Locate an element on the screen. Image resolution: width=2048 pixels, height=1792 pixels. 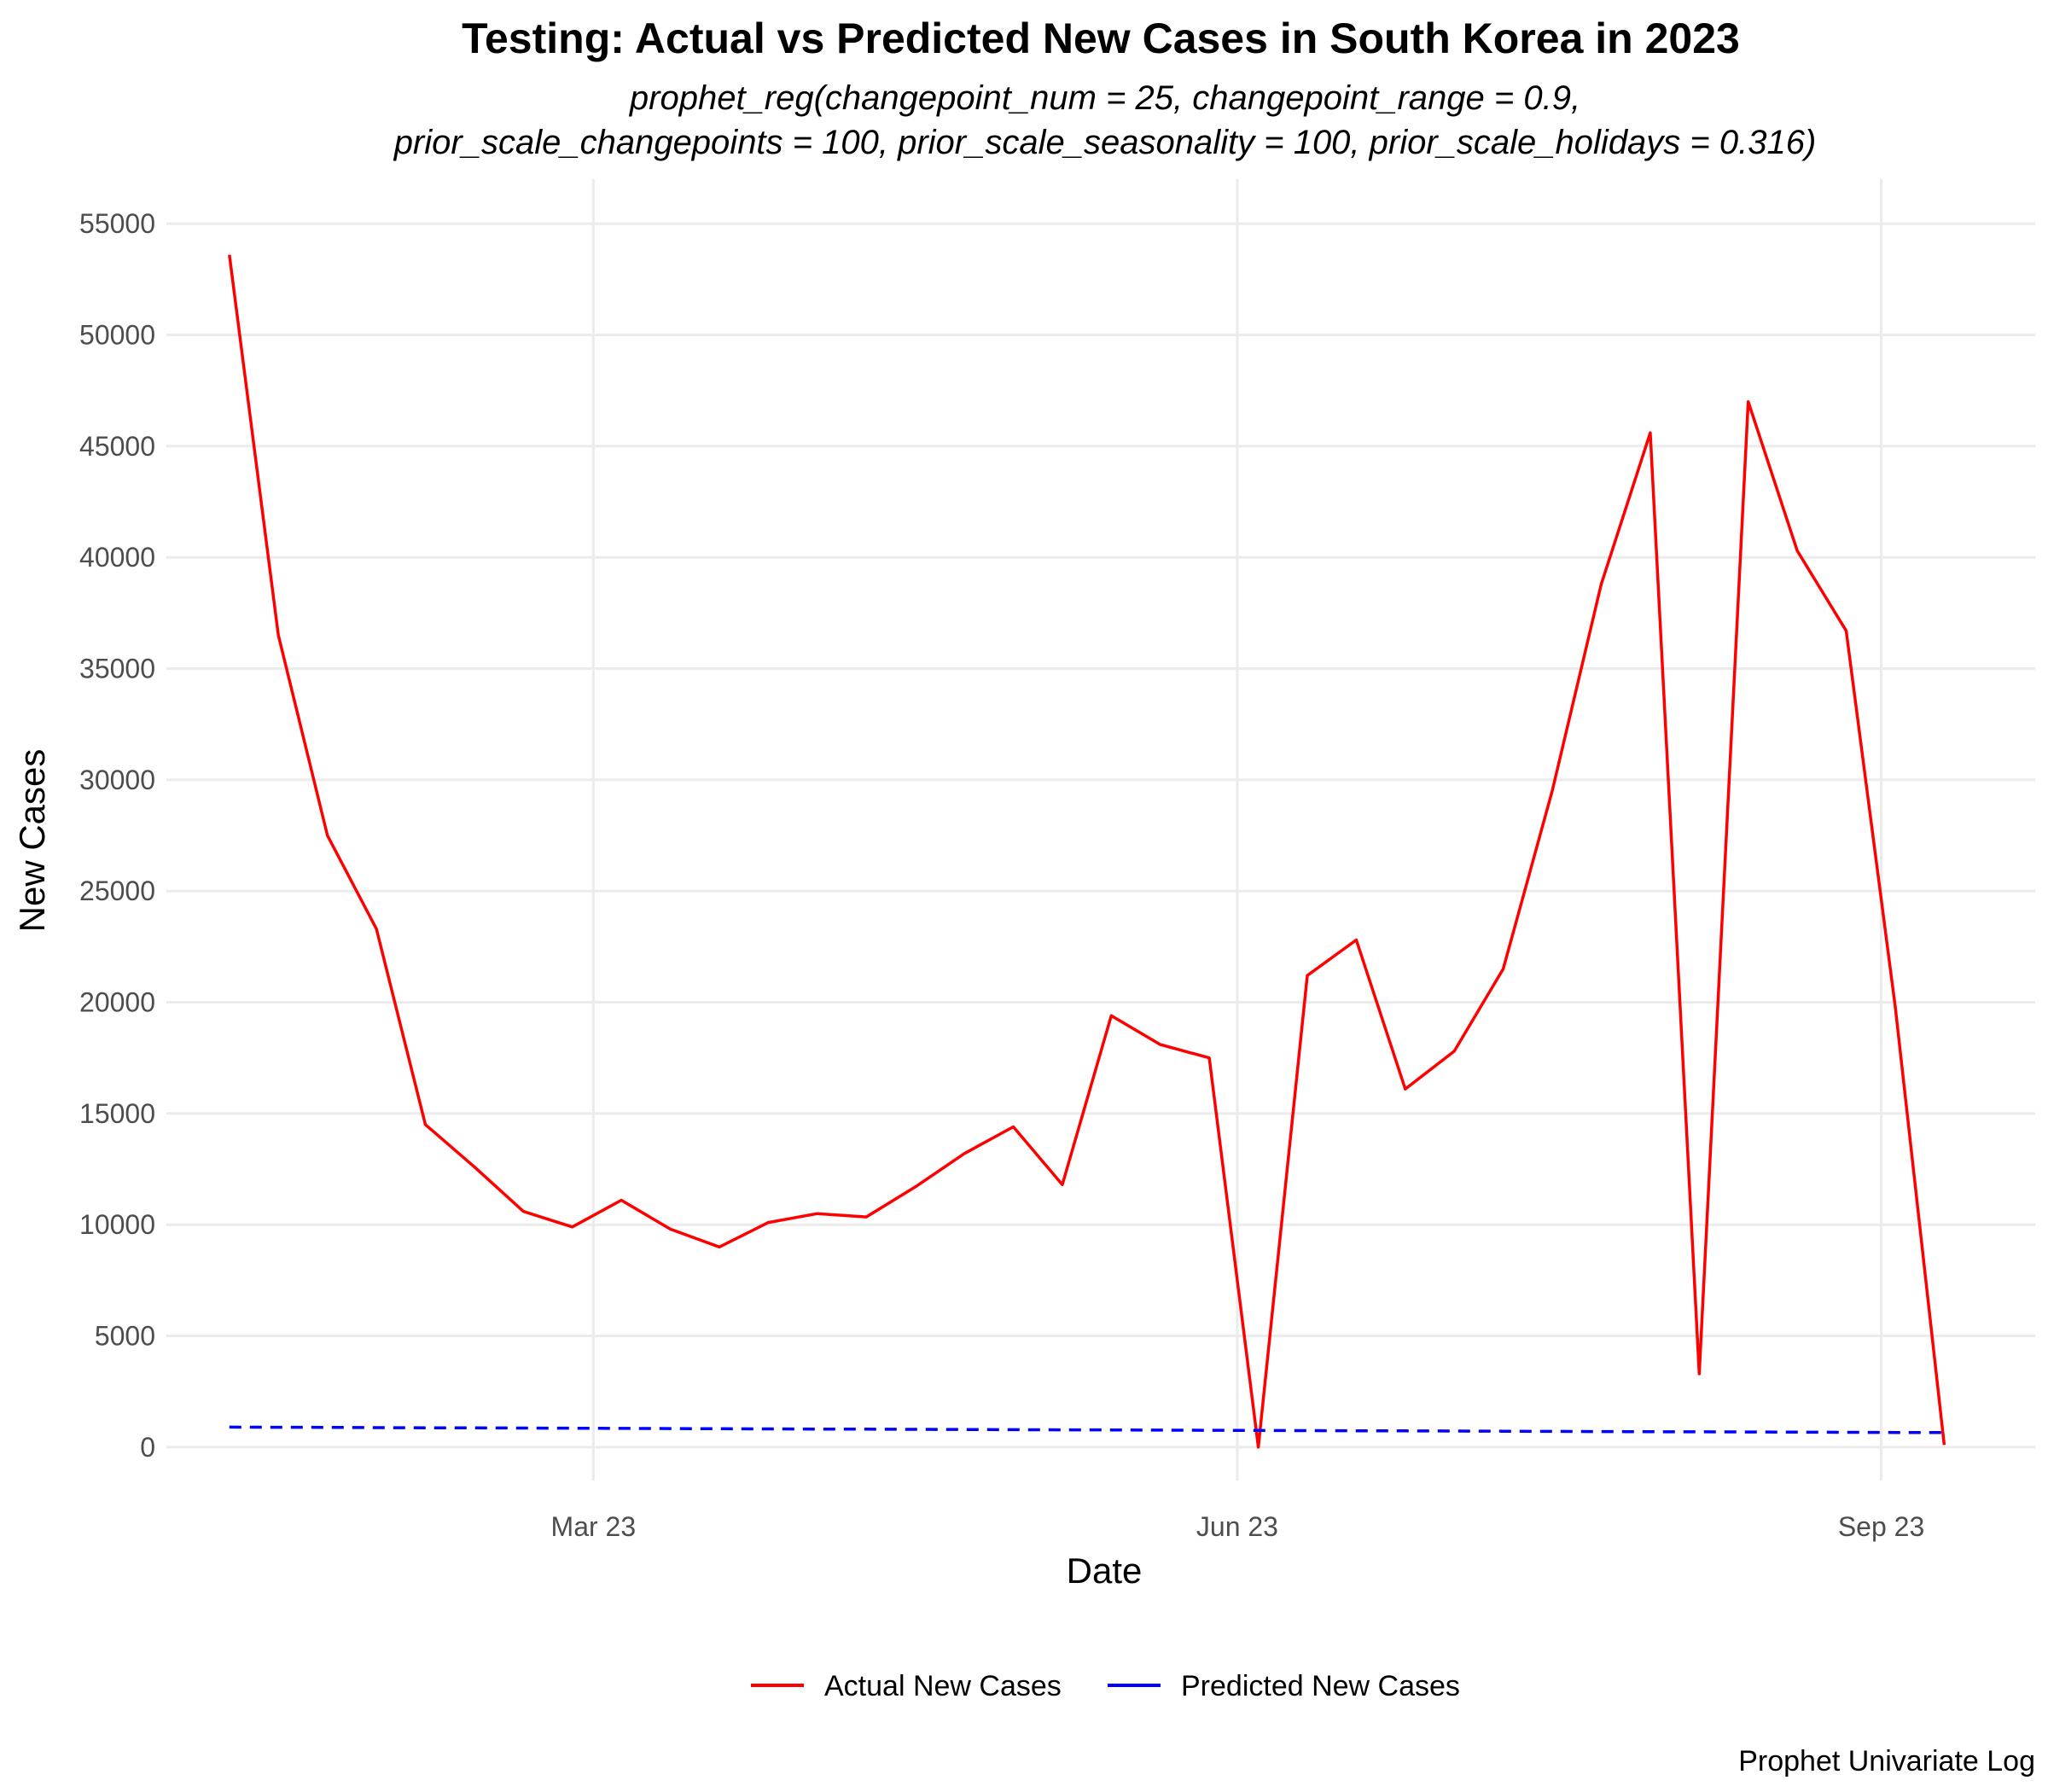
y-tick-label: 25000 is located at coordinates (117, 891).